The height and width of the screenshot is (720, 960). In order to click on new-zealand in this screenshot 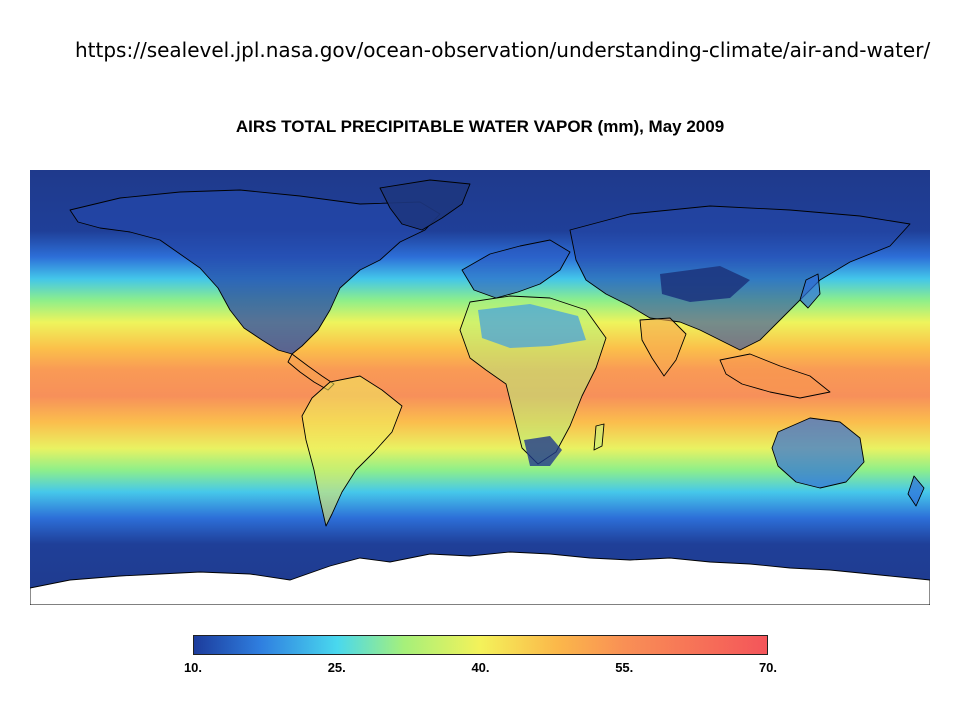, I will do `click(916, 491)`.